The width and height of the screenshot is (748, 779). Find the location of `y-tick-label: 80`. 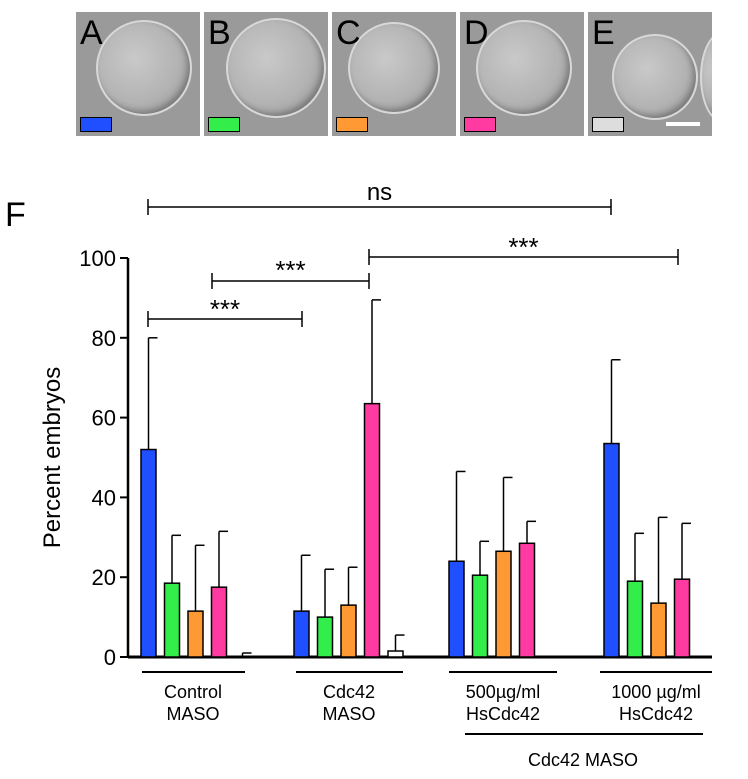

y-tick-label: 80 is located at coordinates (104, 338).